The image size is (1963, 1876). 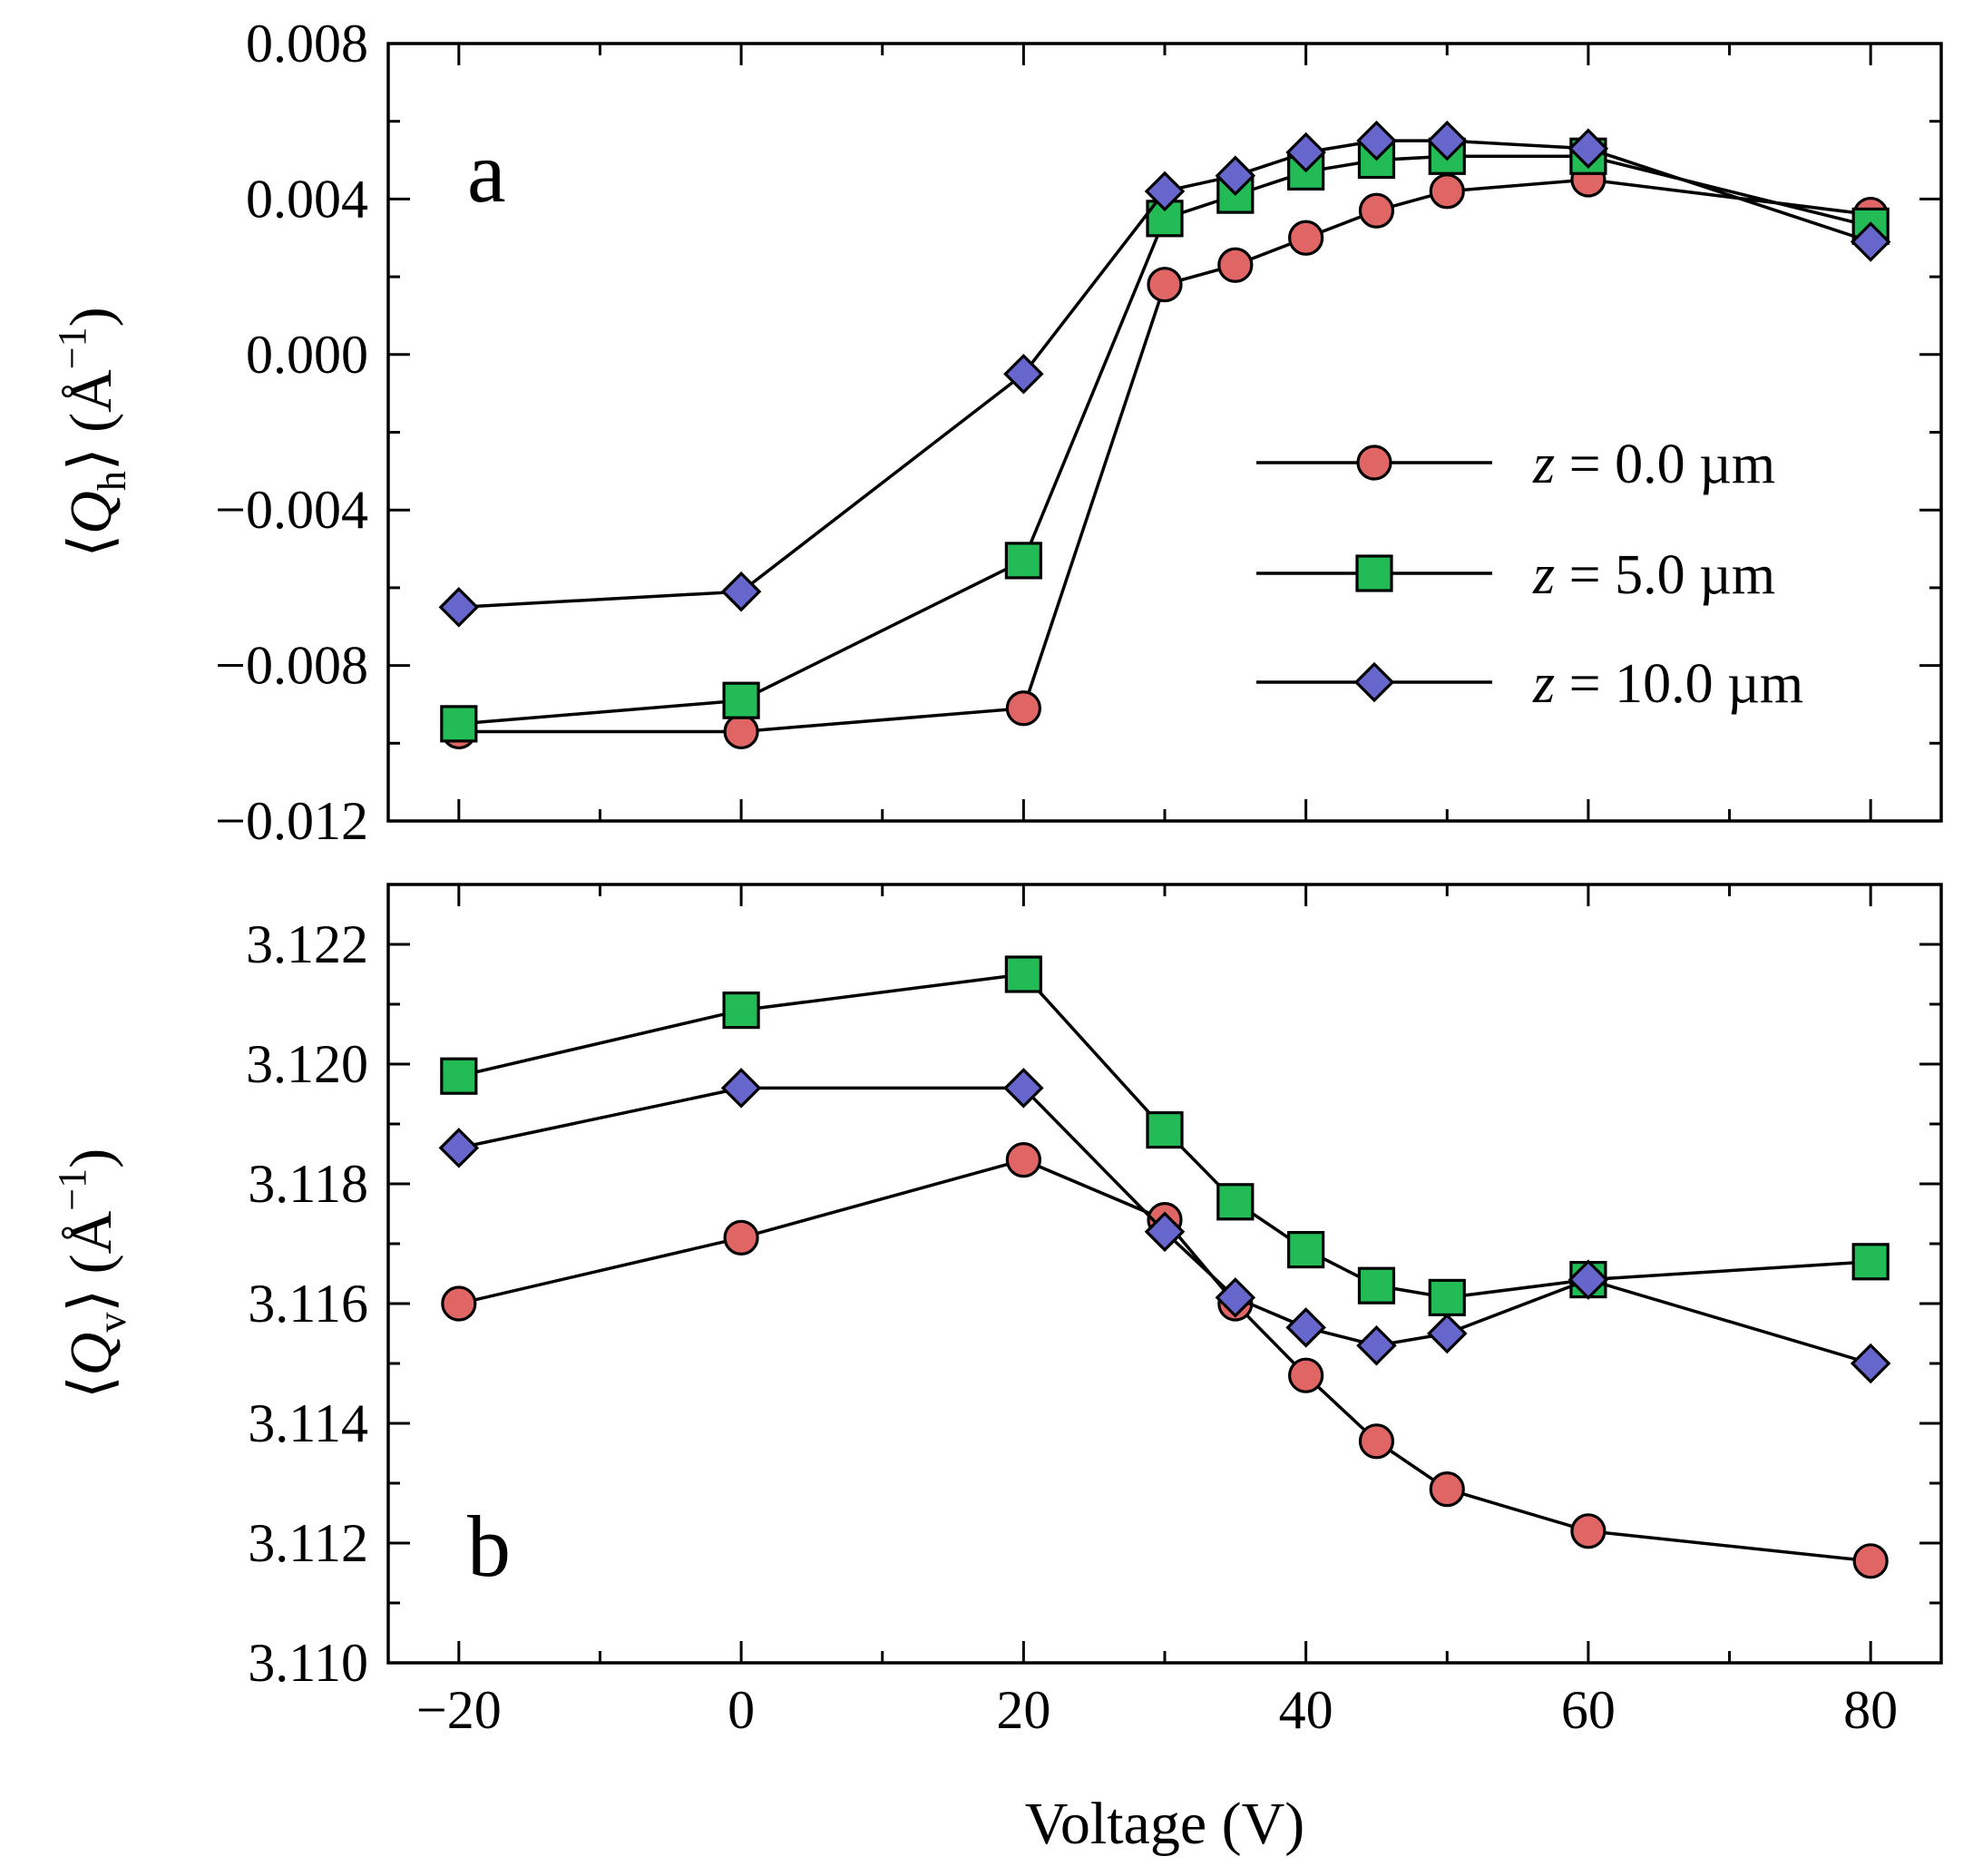 I want to click on y-tick-label: −0.008, so click(x=291, y=666).